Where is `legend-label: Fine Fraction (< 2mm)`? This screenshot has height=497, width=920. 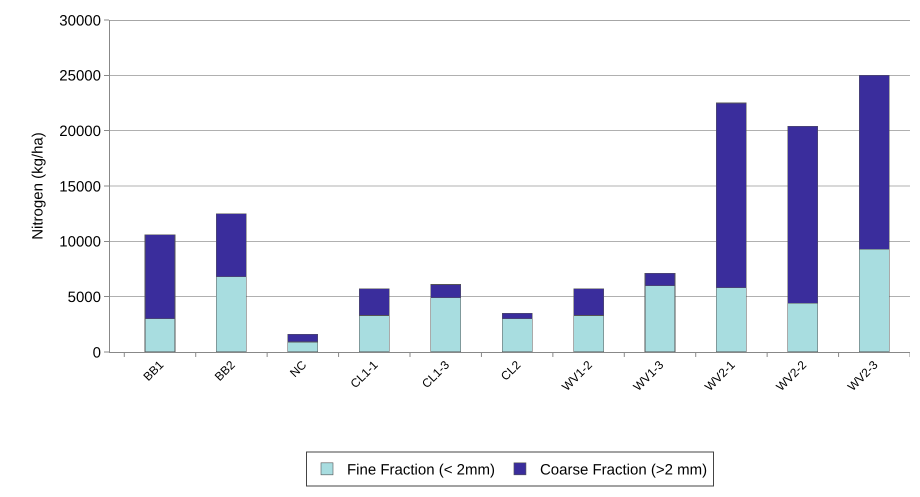
legend-label: Fine Fraction (< 2mm) is located at coordinates (421, 470).